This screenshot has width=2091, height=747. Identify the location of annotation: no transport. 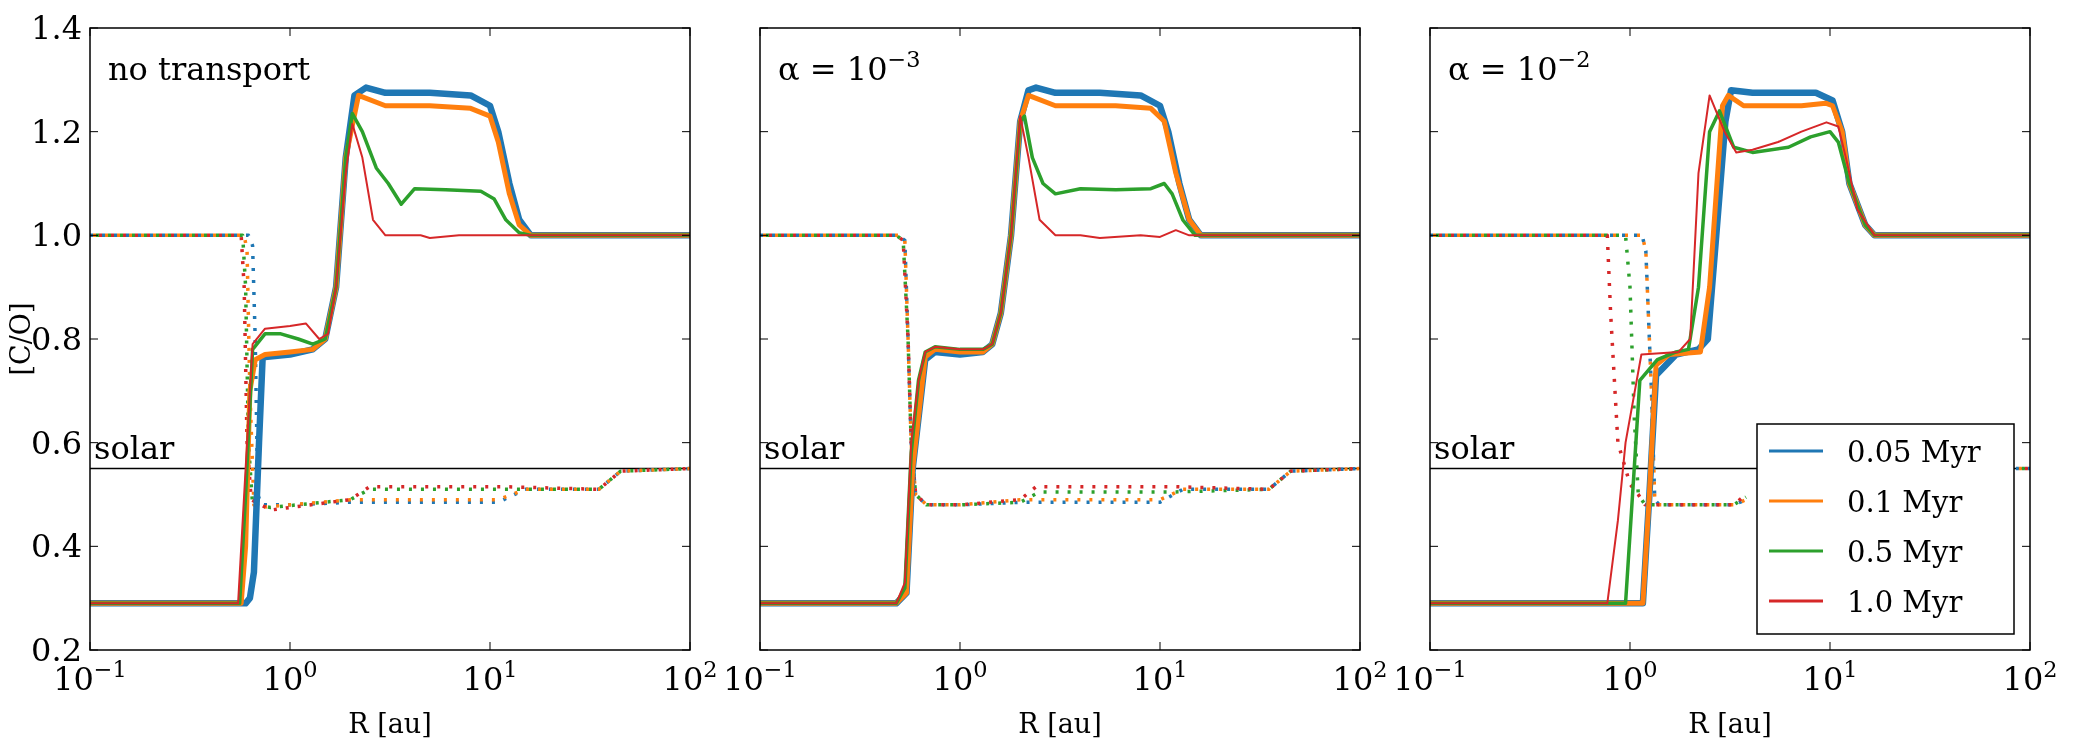
(209, 69).